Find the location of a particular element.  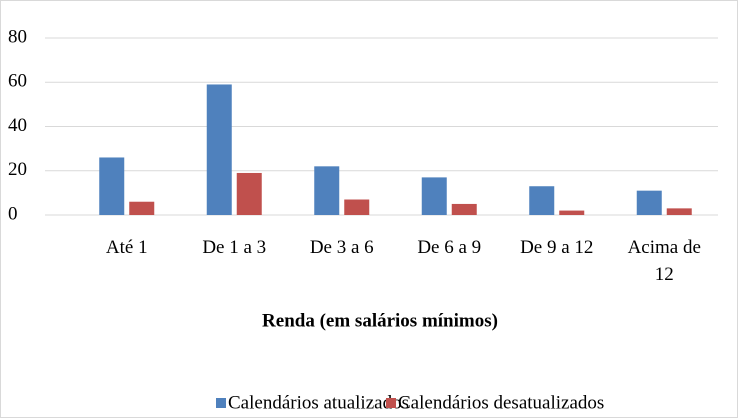

legend-label: Calendários atualizados is located at coordinates (318, 402).